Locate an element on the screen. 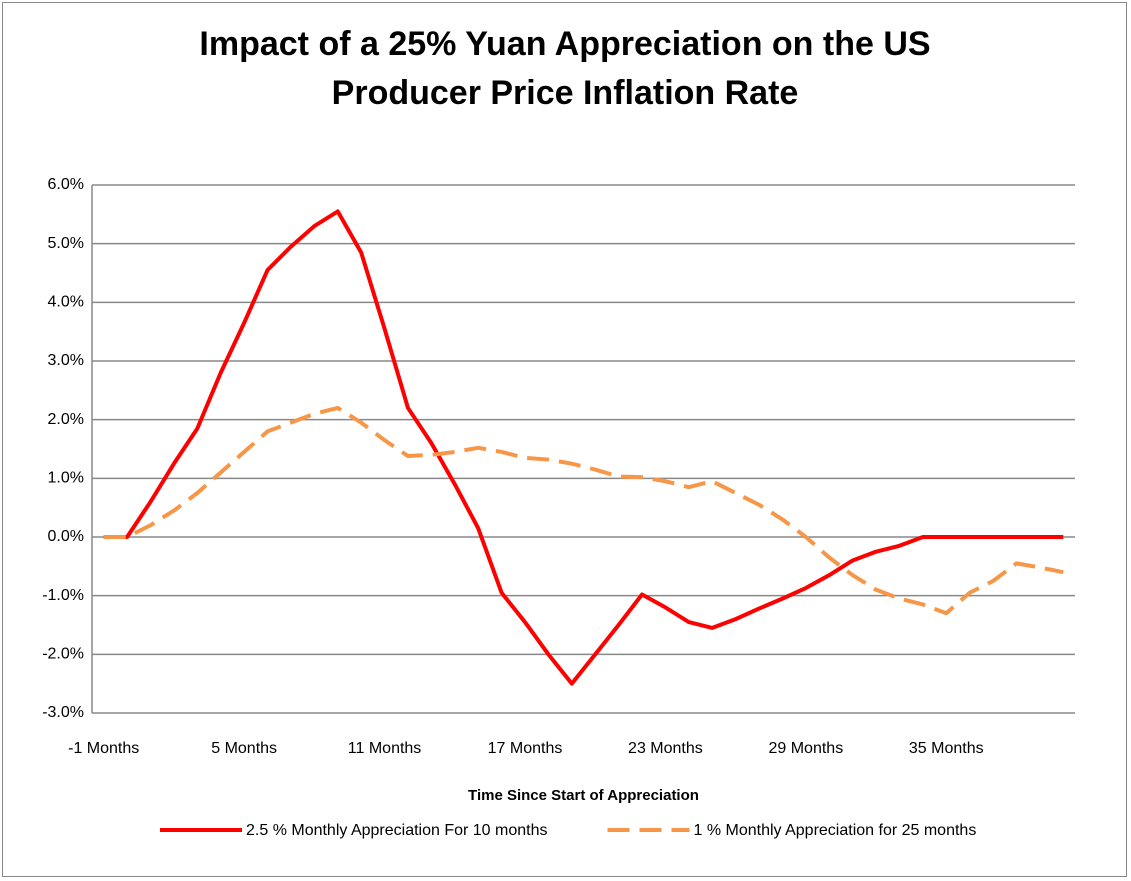  y-tick-label: 5.0% is located at coordinates (66, 243).